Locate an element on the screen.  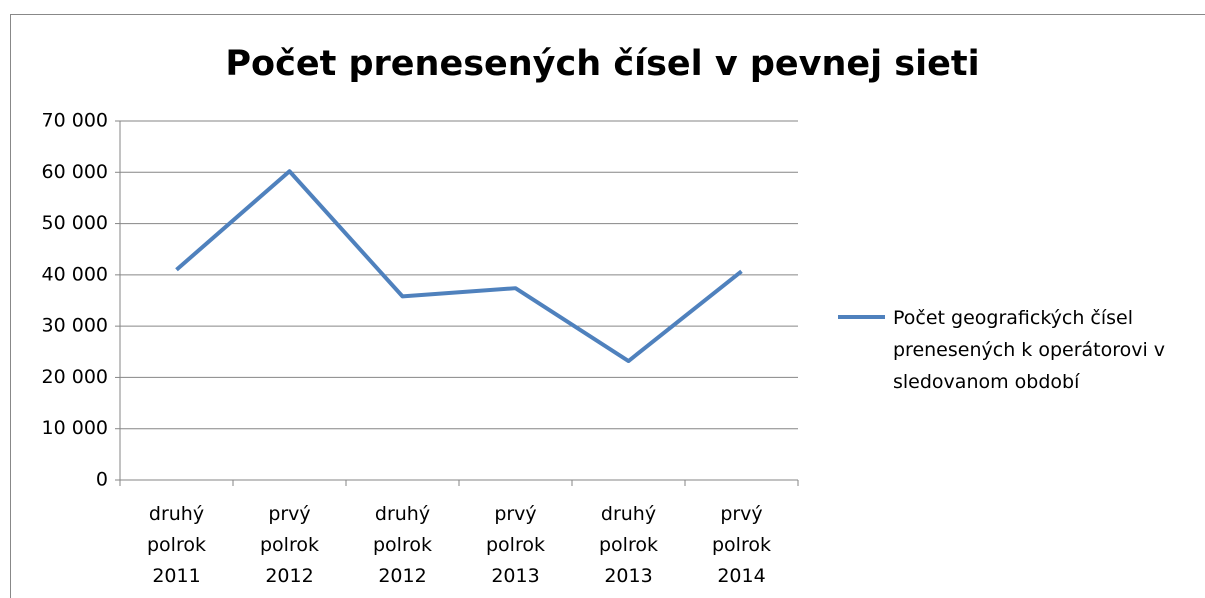
y-tick-label: 0 is located at coordinates (102, 480).